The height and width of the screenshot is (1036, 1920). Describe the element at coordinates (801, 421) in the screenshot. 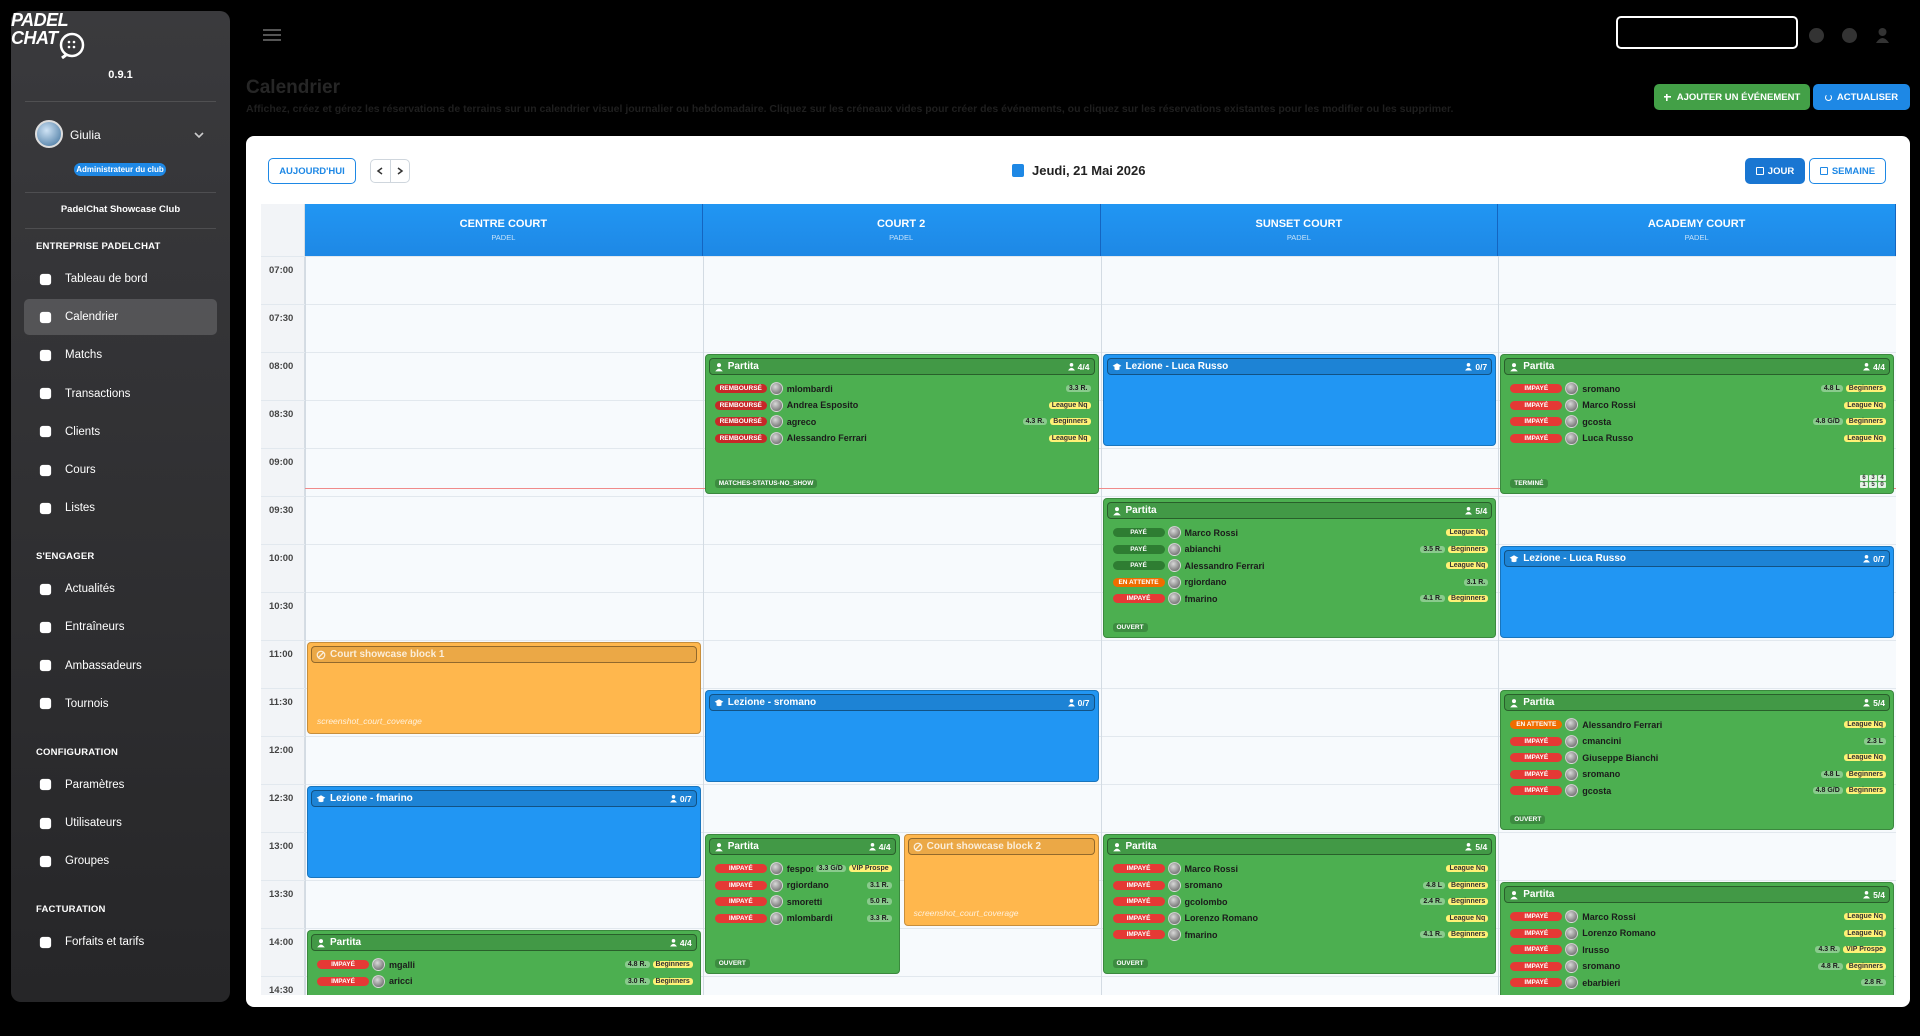

I see `player-name: agreco` at that location.